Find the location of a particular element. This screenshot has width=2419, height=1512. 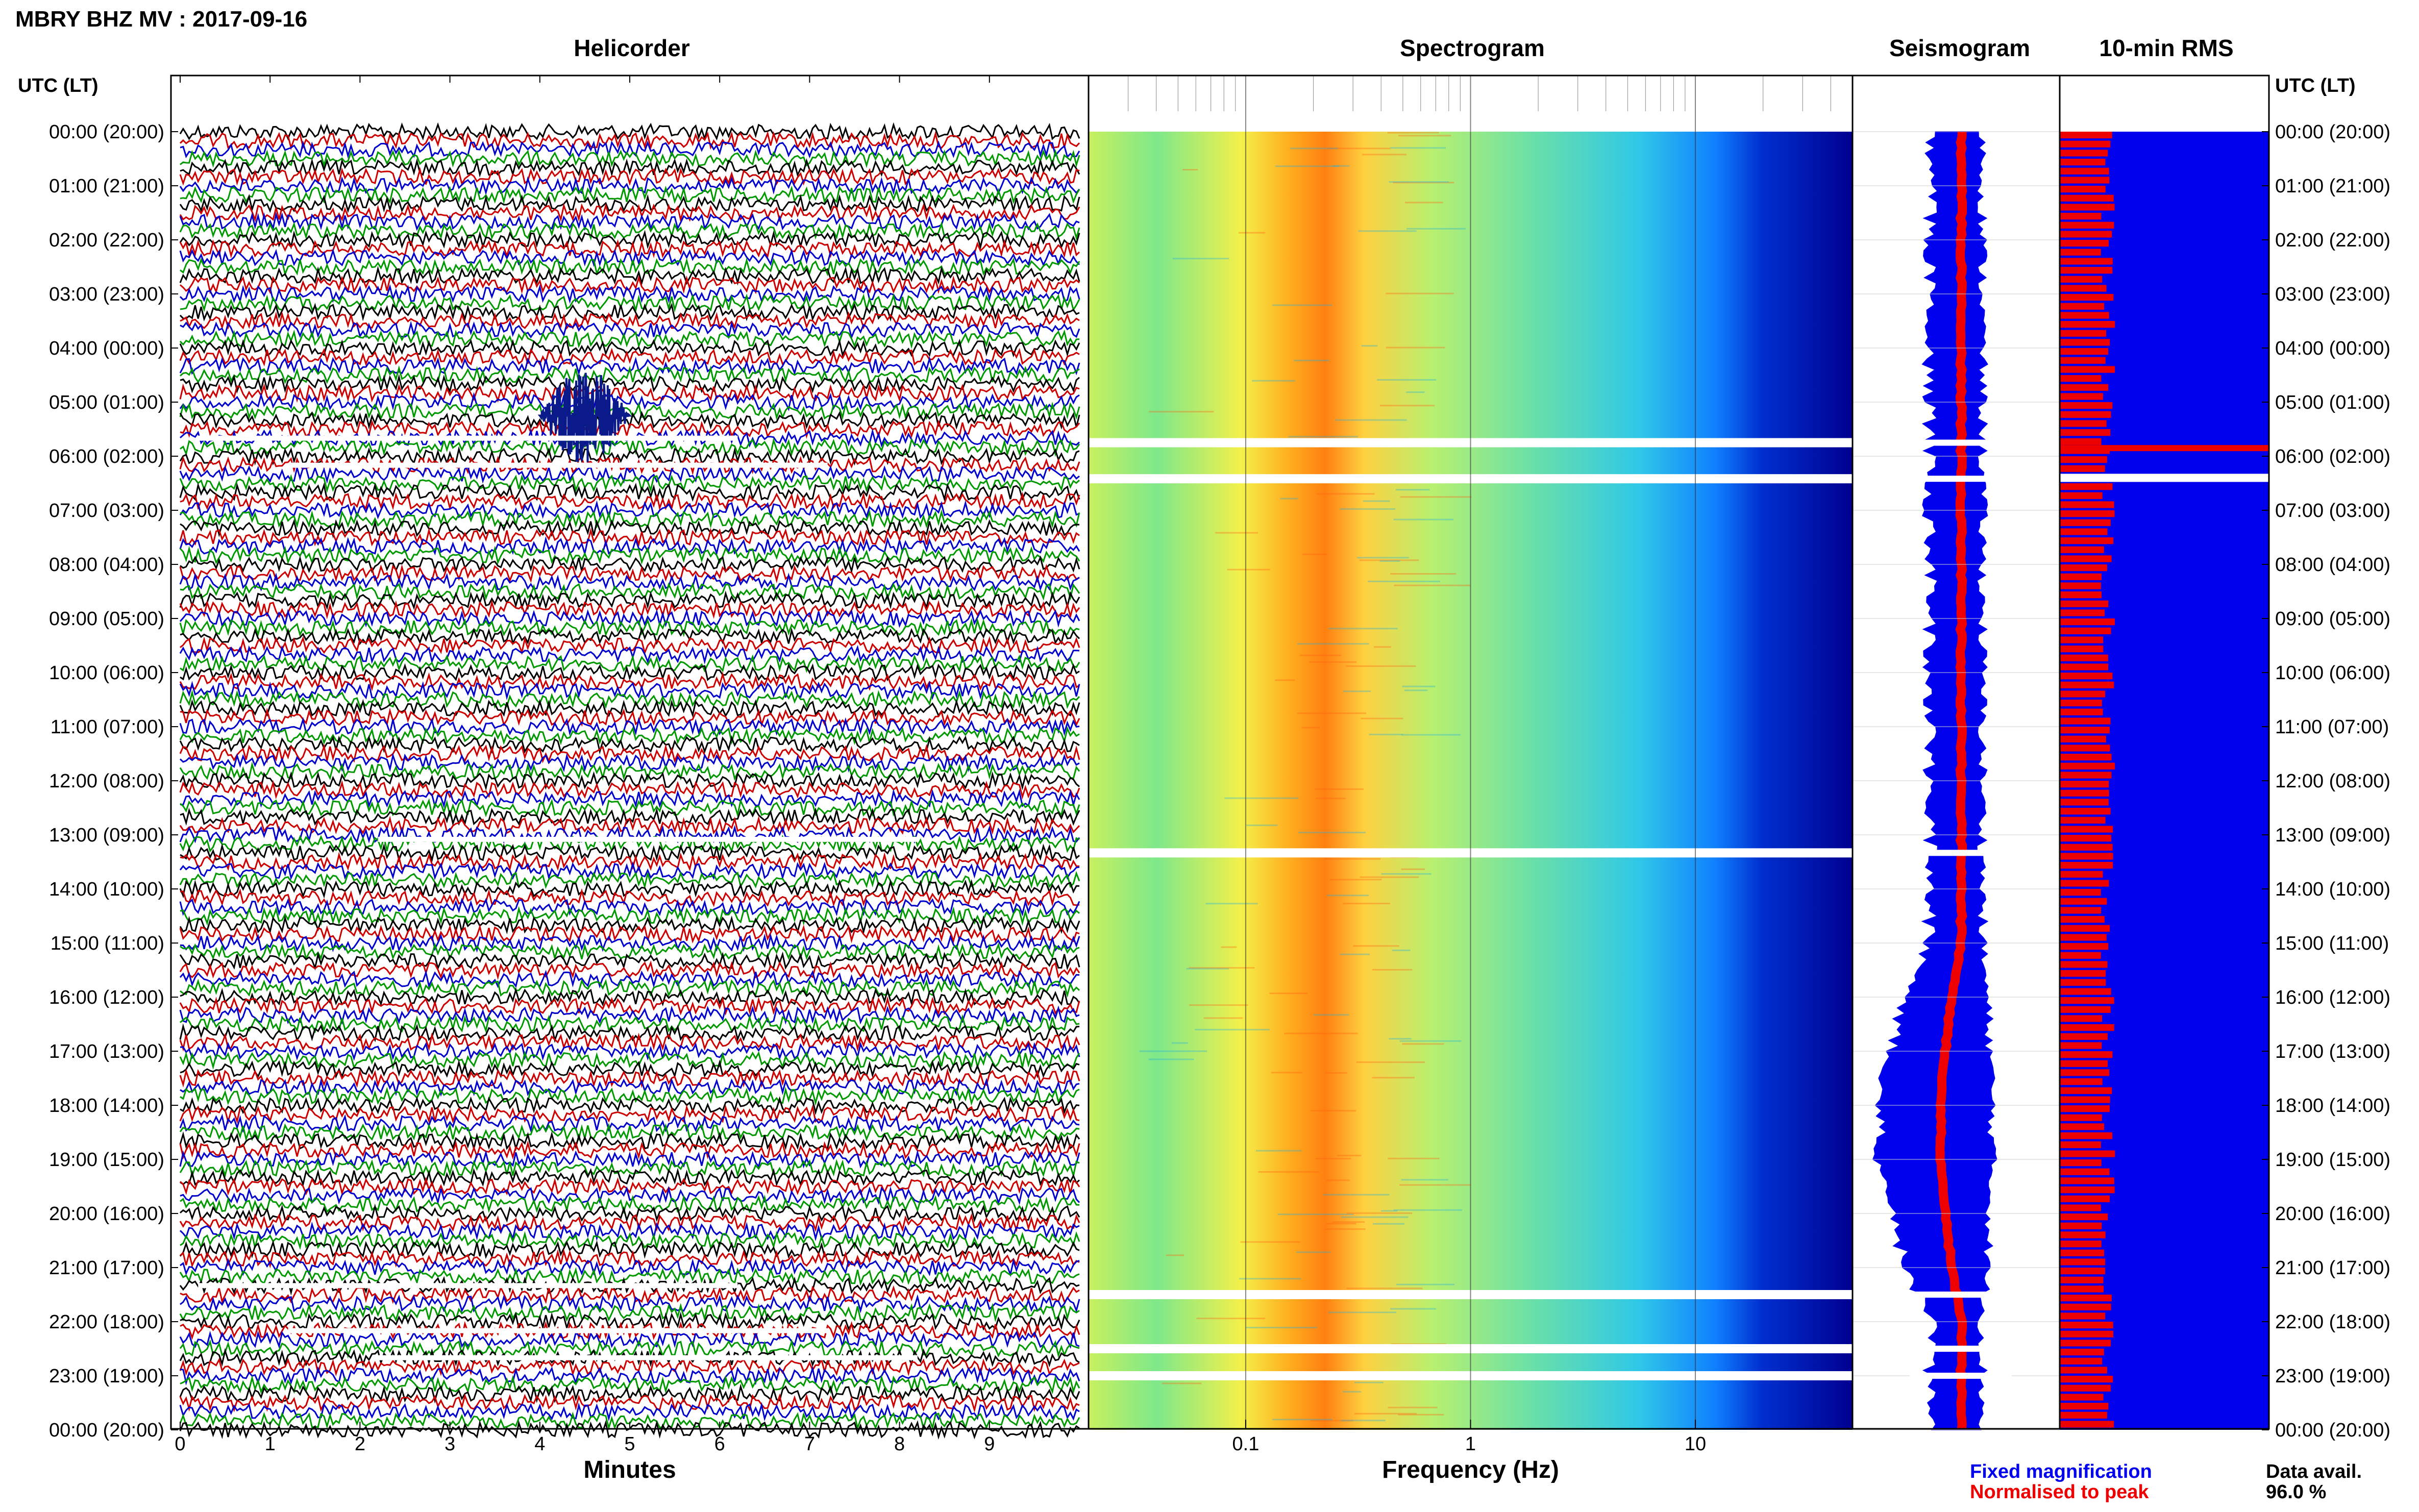

time-label-left: 06:00 (02:00) is located at coordinates (106, 456).